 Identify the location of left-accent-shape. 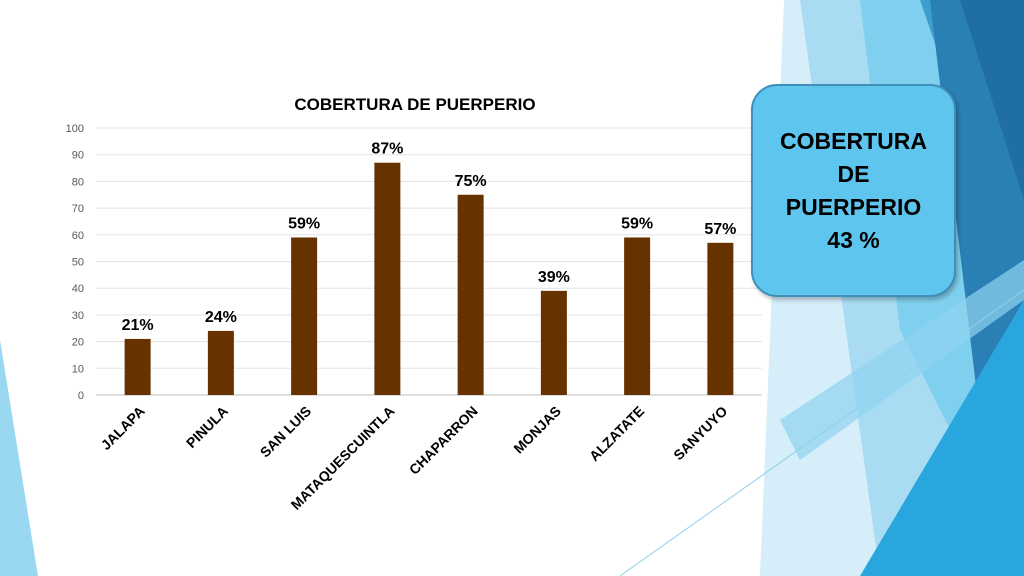
(19, 458).